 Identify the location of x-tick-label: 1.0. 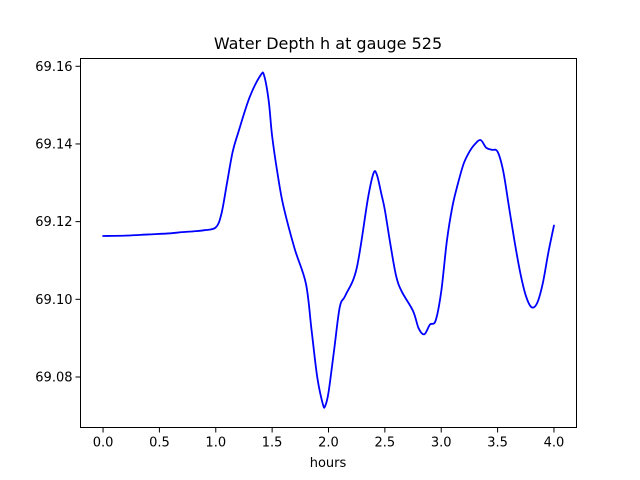
(215, 443).